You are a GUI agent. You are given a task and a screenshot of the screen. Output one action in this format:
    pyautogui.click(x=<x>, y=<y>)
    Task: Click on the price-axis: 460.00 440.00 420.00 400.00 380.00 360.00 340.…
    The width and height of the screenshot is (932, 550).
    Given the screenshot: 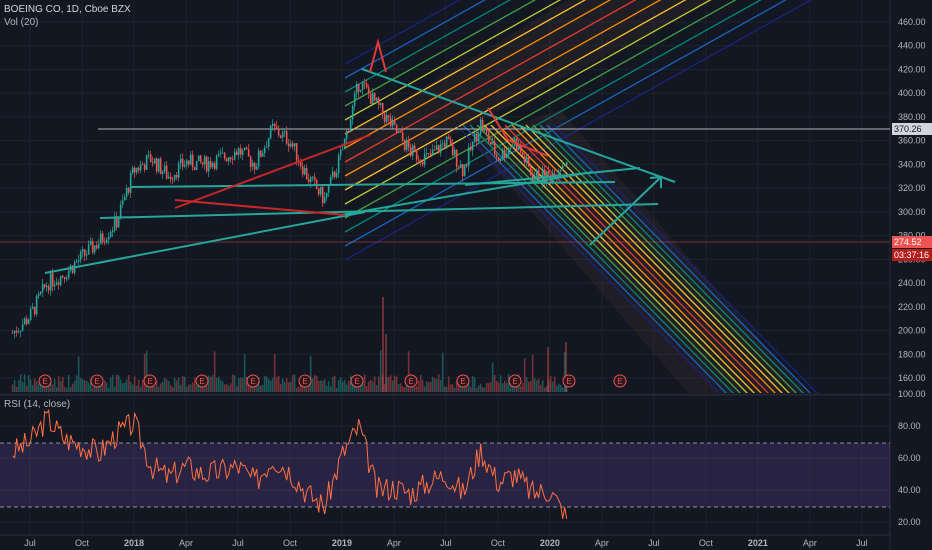 What is the action you would take?
    pyautogui.click(x=912, y=200)
    